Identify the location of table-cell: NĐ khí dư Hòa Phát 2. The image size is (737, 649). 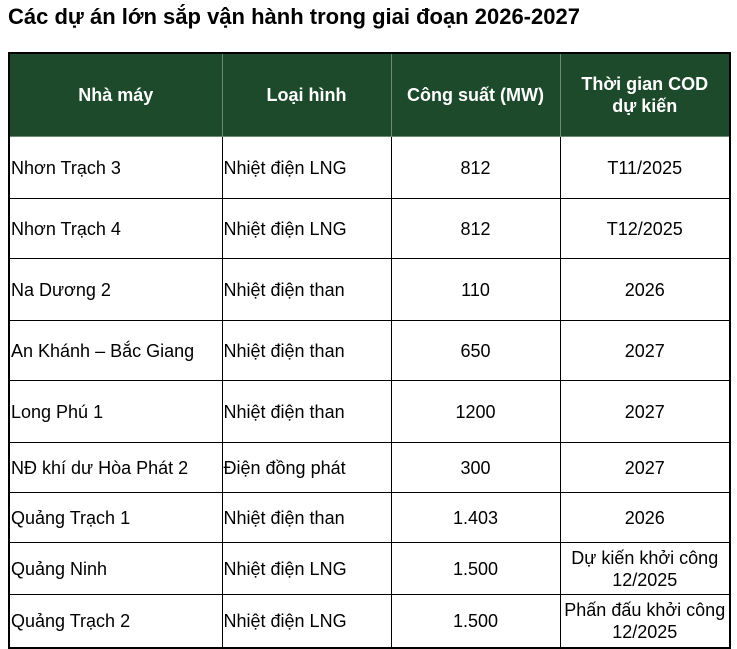
(115, 467).